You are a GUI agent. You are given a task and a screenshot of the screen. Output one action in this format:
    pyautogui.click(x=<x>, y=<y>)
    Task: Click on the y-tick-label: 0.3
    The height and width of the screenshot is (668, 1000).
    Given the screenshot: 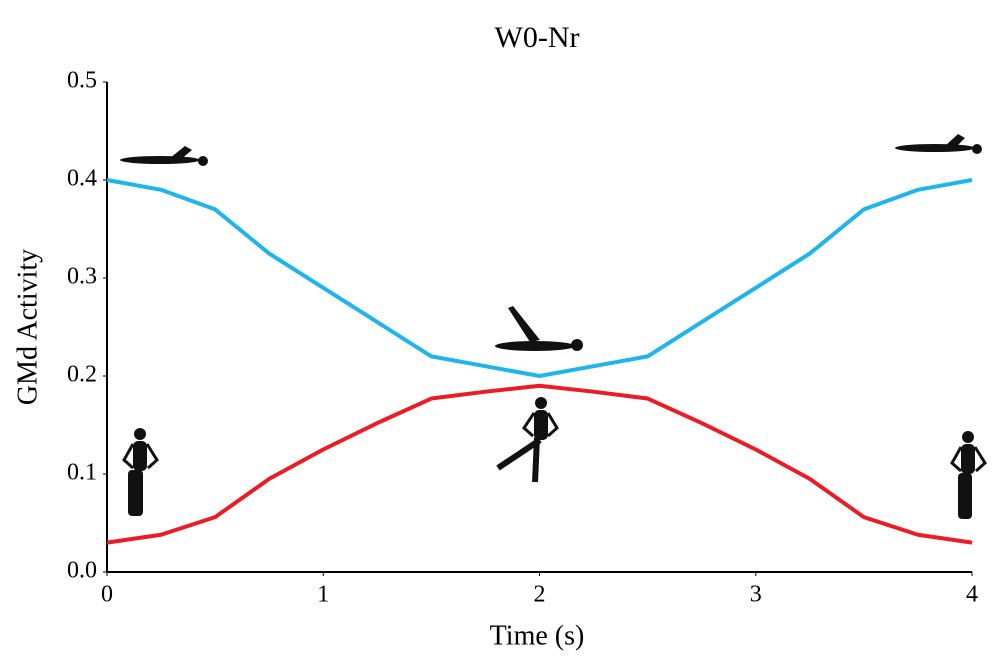 What is the action you would take?
    pyautogui.click(x=82, y=277)
    